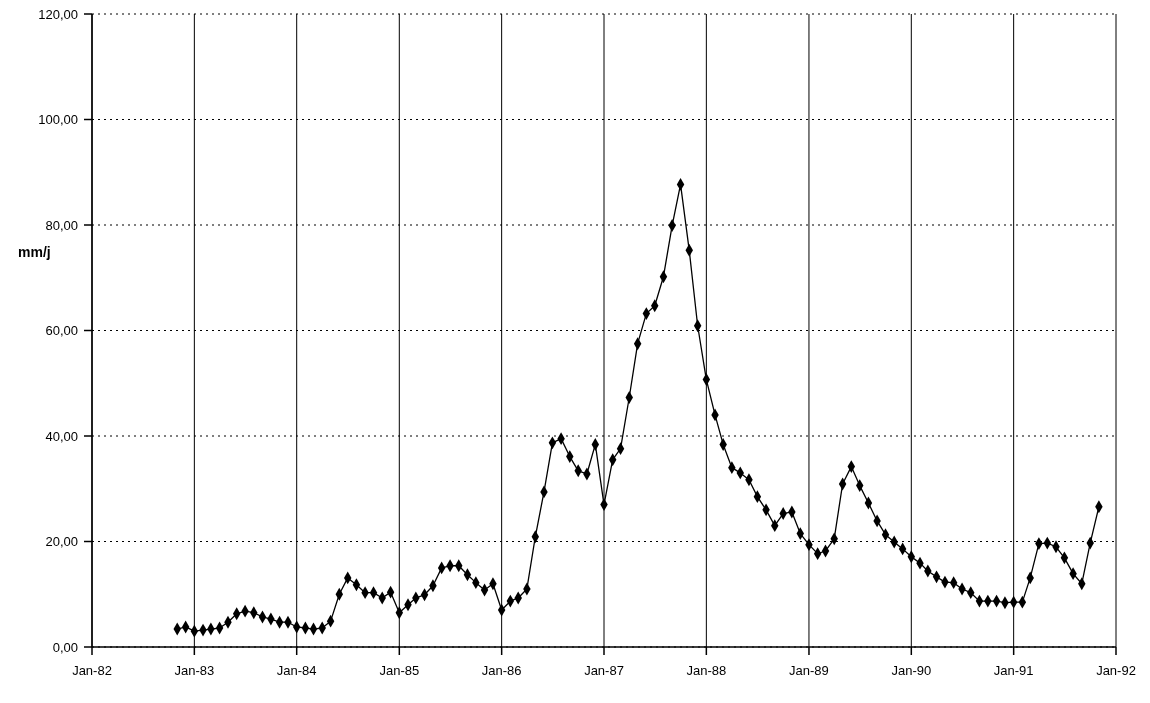 Image resolution: width=1150 pixels, height=703 pixels. What do you see at coordinates (604, 670) in the screenshot?
I see `x-tick-label: Jan-87` at bounding box center [604, 670].